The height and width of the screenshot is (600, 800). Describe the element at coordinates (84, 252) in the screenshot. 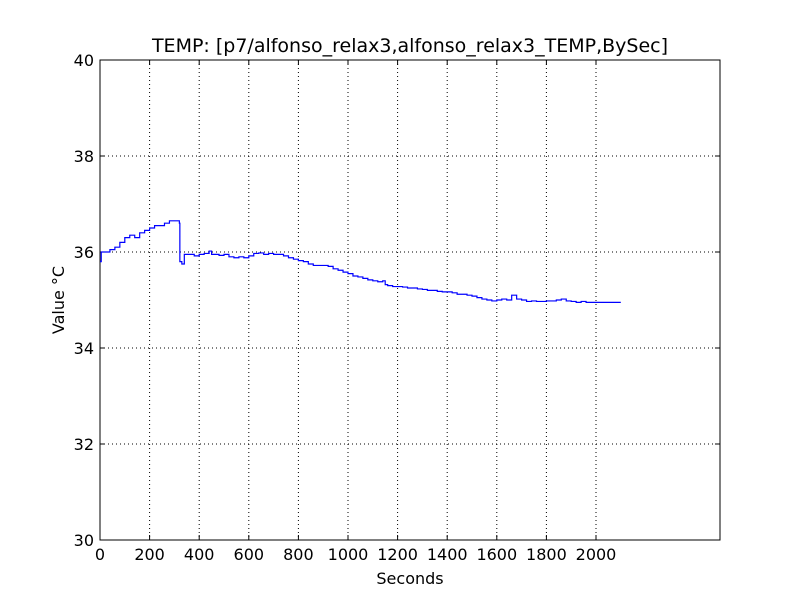

I see `y-tick-label: 36` at that location.